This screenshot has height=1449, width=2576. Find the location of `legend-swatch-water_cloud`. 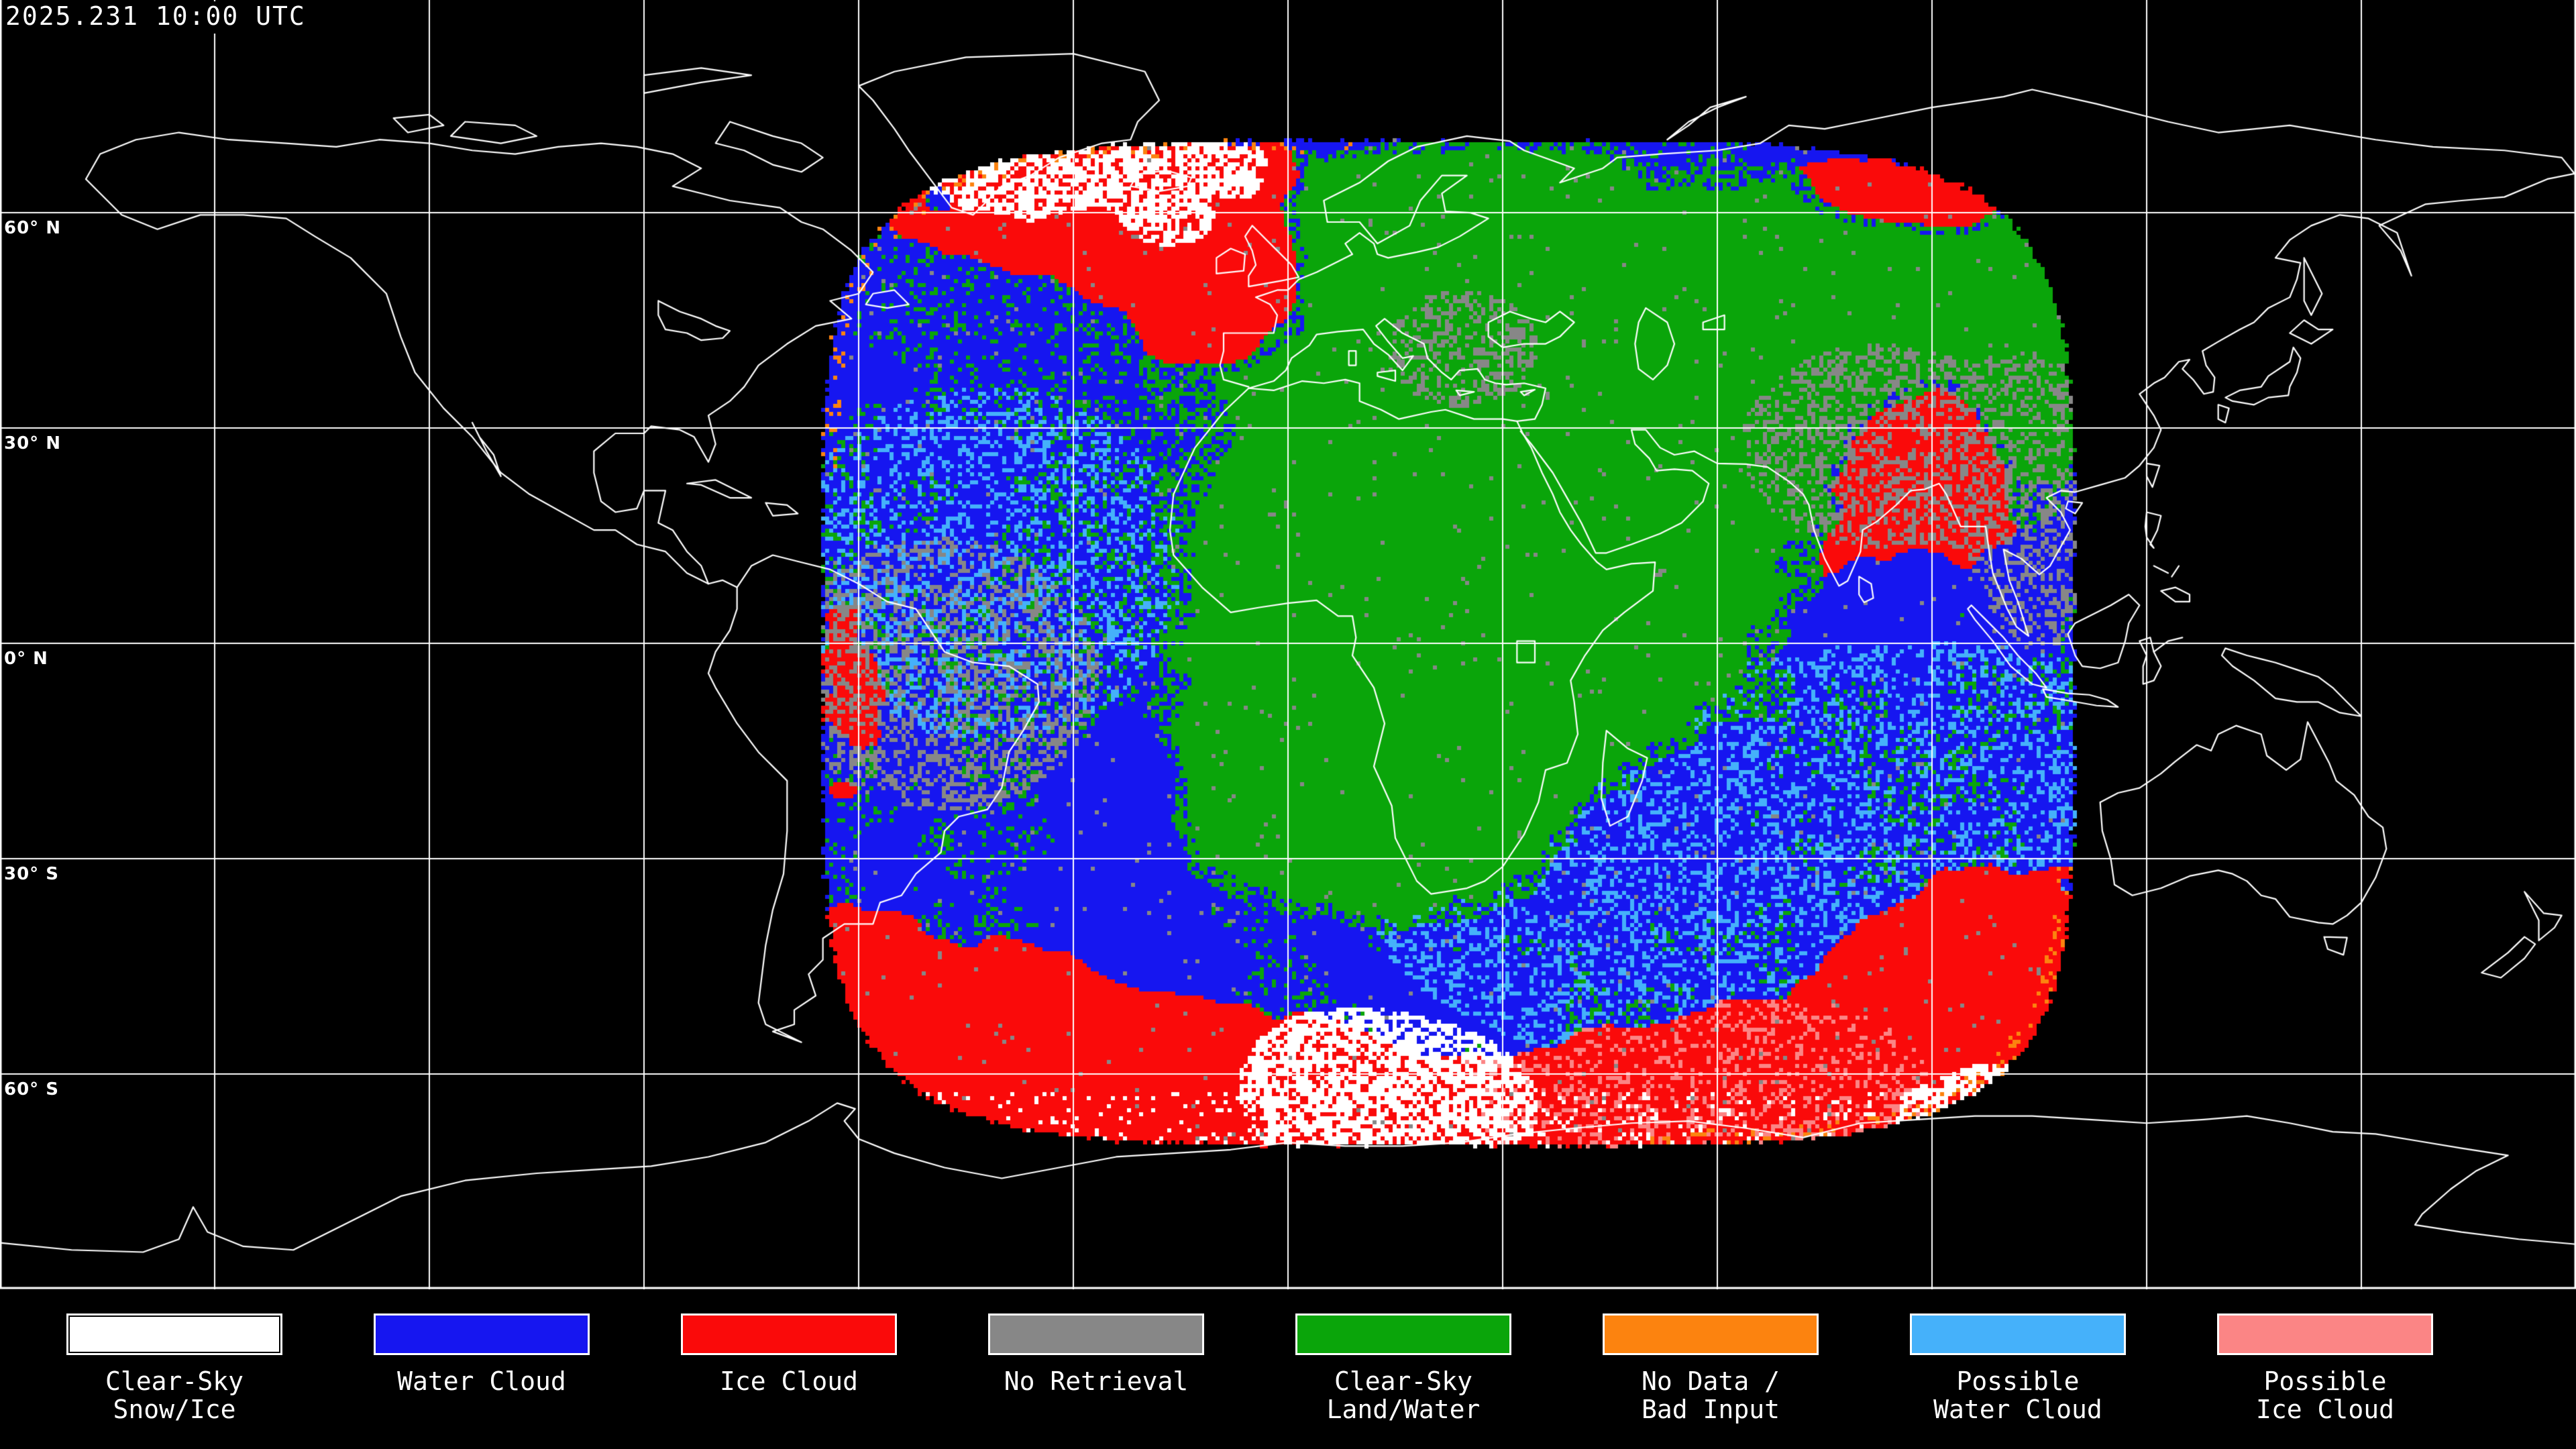

legend-swatch-water_cloud is located at coordinates (482, 1334).